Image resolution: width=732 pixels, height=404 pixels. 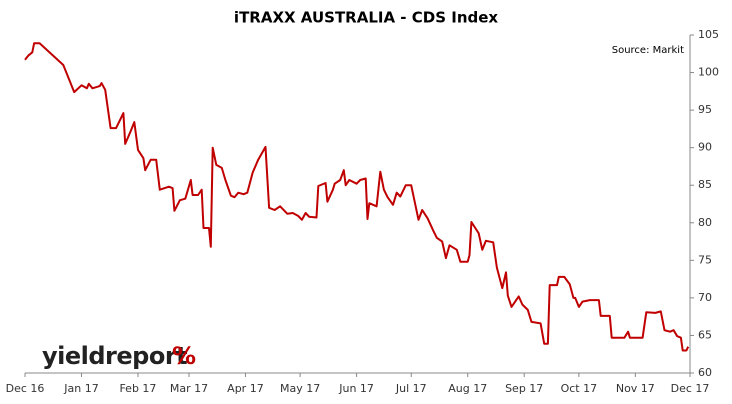 I want to click on y-tick-label: 80, so click(x=705, y=222).